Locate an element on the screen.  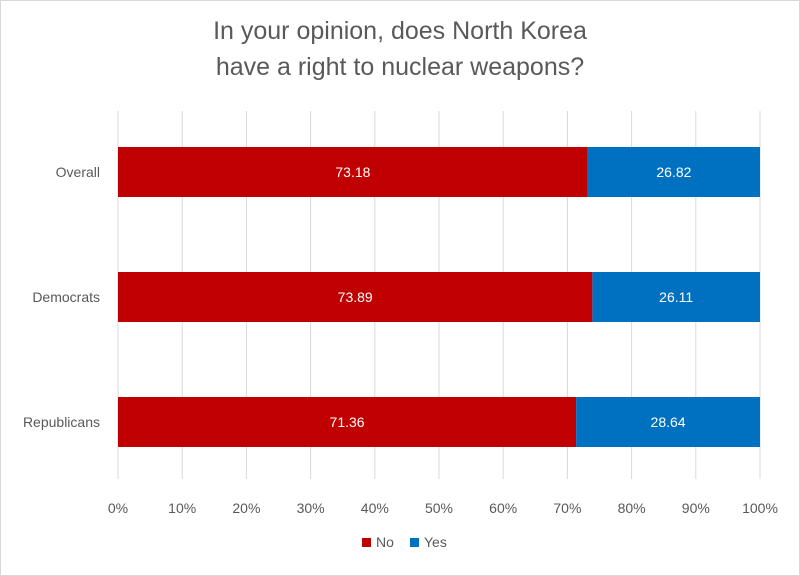
category-label: Overall is located at coordinates (78, 172).